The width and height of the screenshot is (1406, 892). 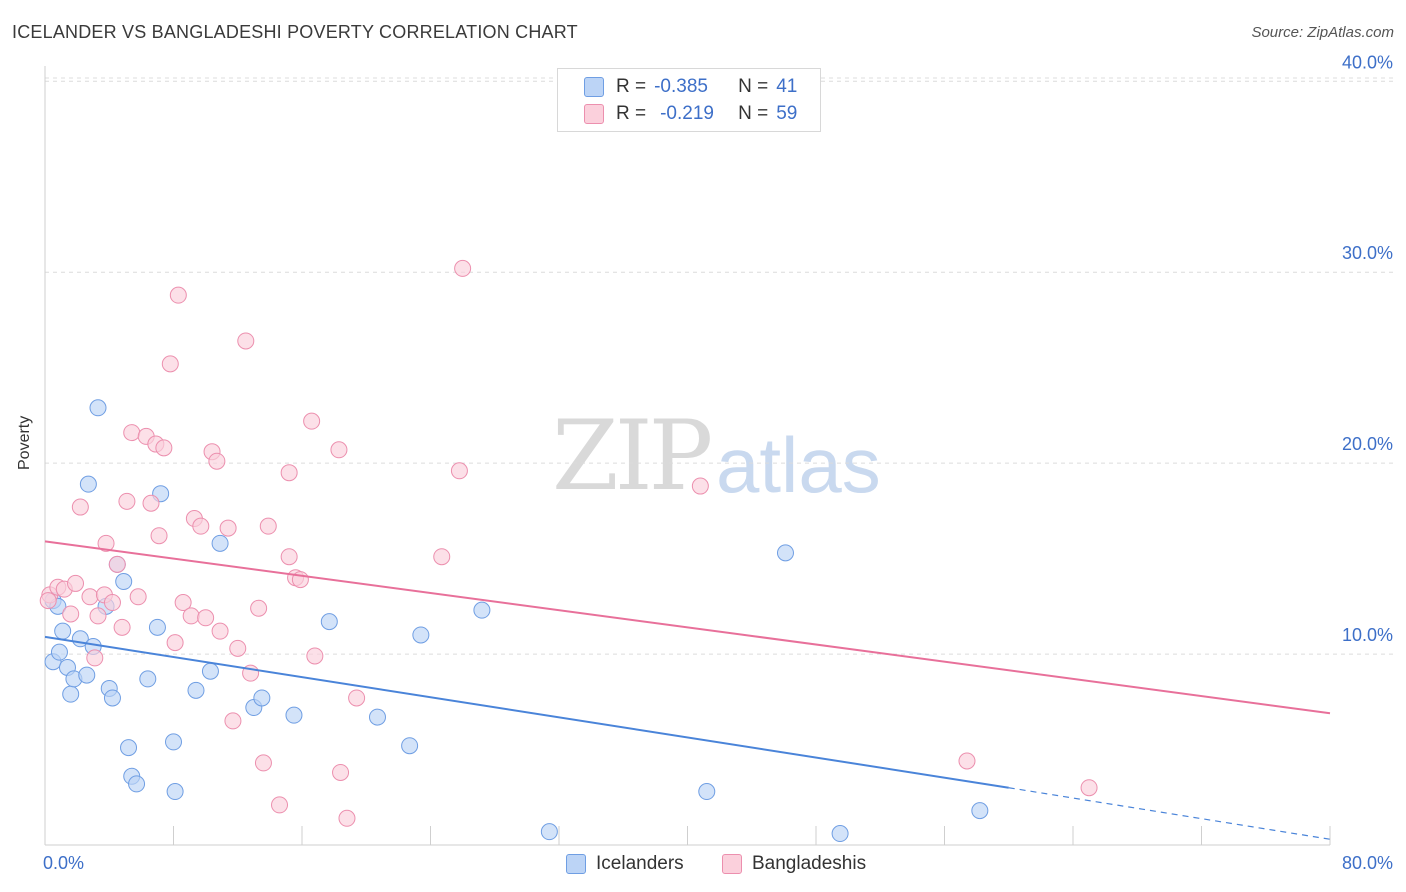 What do you see at coordinates (63, 863) in the screenshot?
I see `x-tick-label: 0.0%` at bounding box center [63, 863].